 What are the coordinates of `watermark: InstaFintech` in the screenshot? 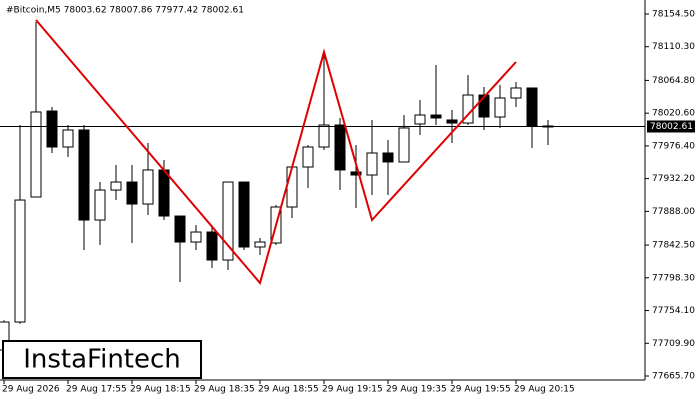 It's located at (102, 360).